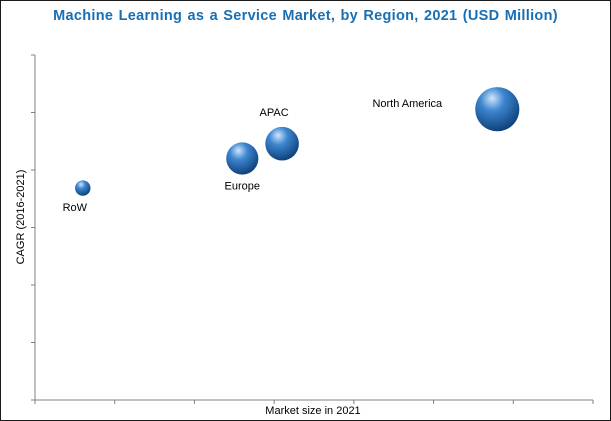 The width and height of the screenshot is (611, 421). What do you see at coordinates (497, 109) in the screenshot?
I see `bubble-north-america` at bounding box center [497, 109].